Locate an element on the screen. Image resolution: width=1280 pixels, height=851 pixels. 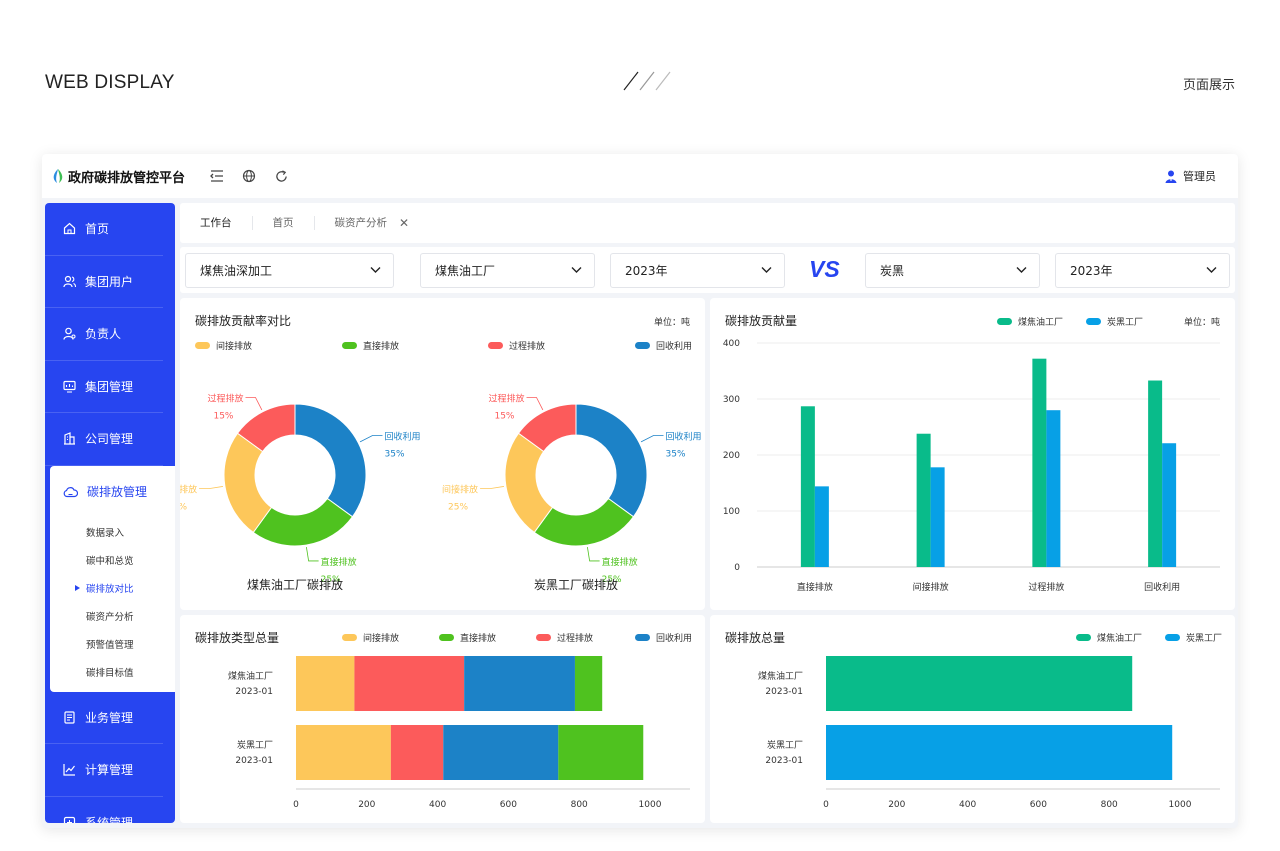
sidebar-item-business-management: 业务管理 is located at coordinates (104, 718).